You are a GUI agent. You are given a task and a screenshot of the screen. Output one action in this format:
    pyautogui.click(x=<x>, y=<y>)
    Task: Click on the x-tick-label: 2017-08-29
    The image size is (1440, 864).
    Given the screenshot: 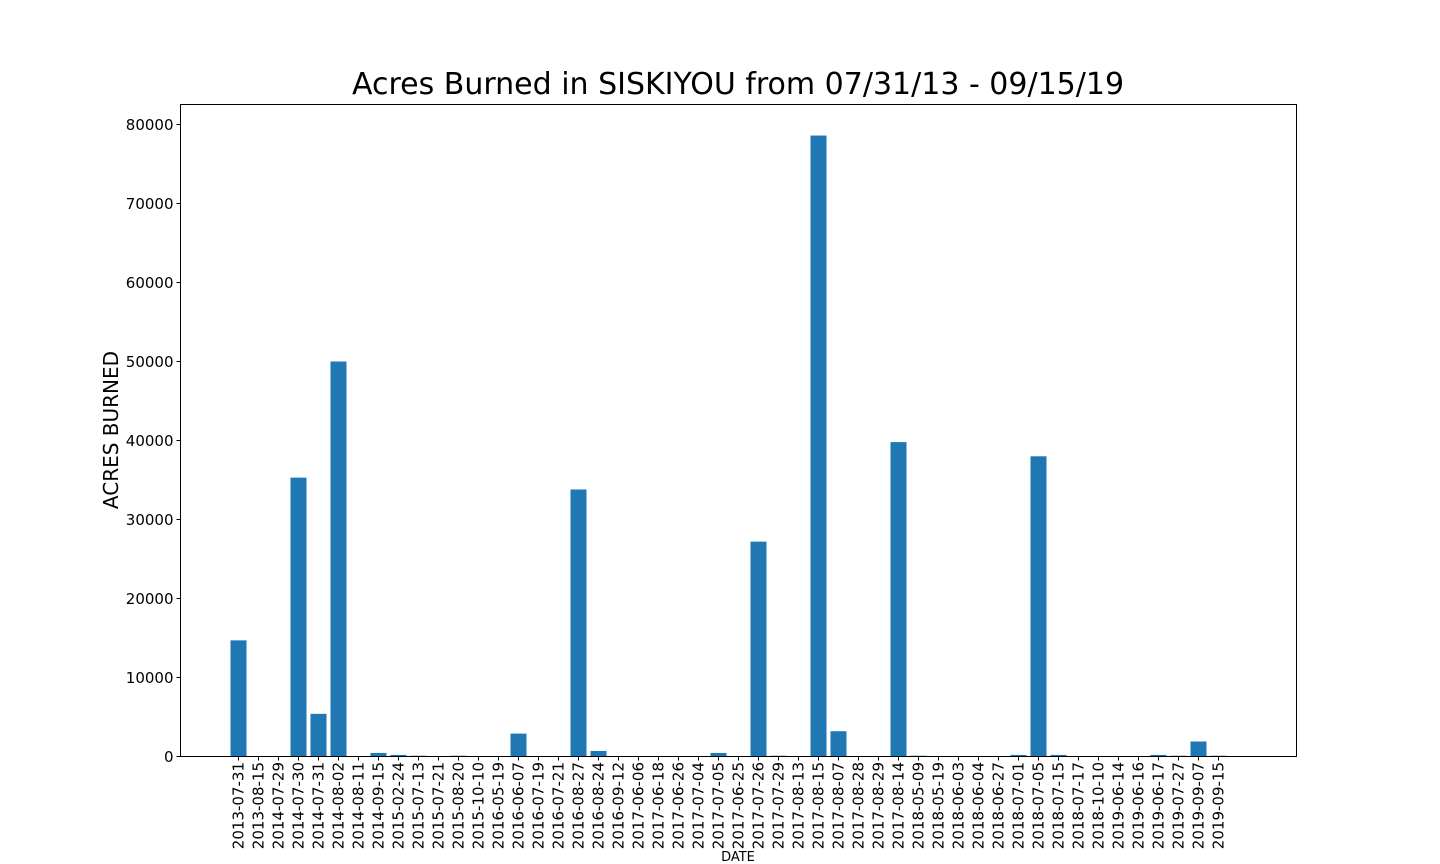 What is the action you would take?
    pyautogui.click(x=879, y=805)
    